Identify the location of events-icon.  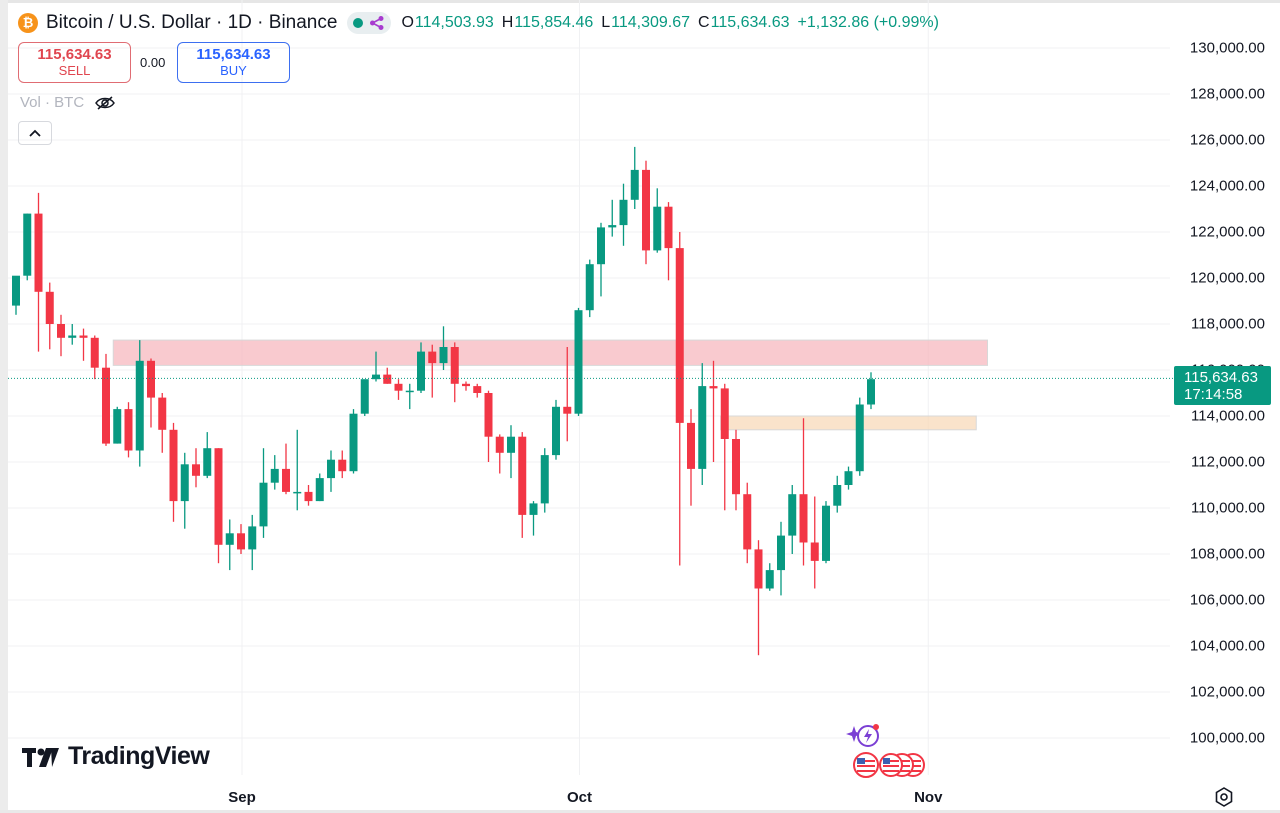
(862, 735).